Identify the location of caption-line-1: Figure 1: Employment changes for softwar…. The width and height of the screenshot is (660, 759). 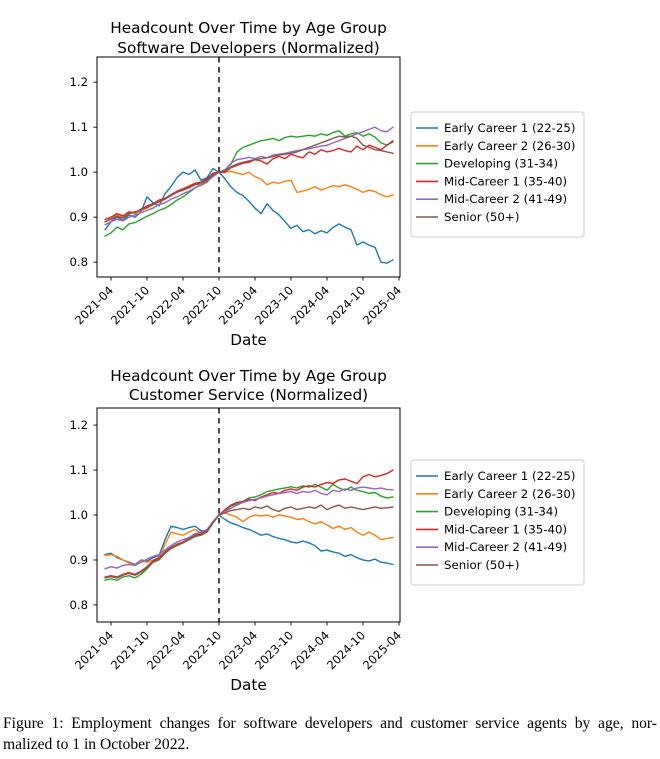
(330, 723).